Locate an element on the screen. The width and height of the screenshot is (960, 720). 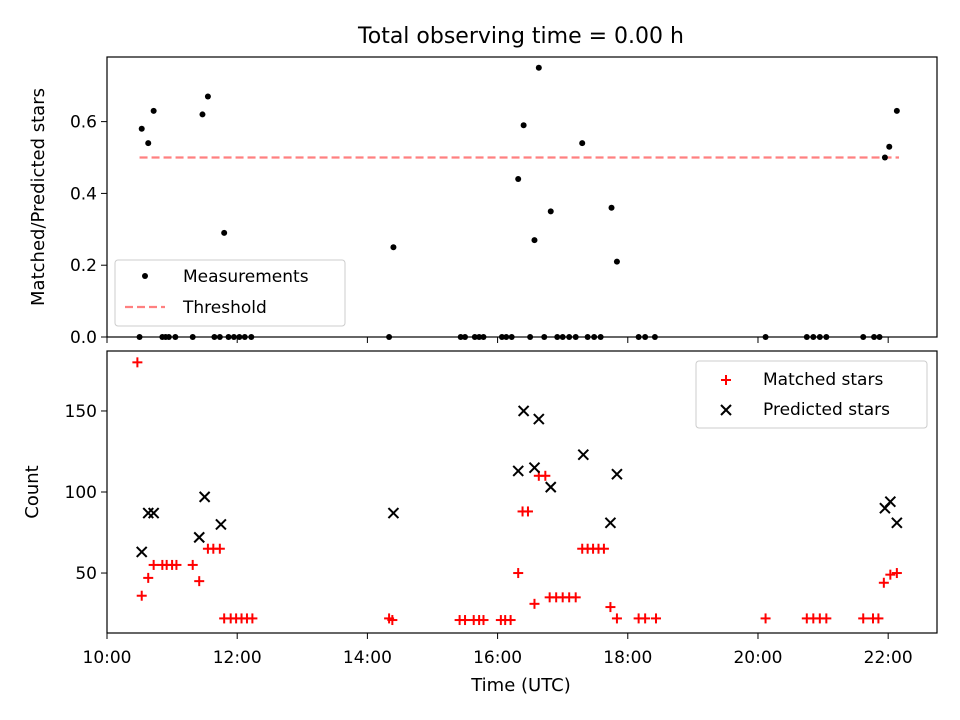
legend-measurements-label: Measurements is located at coordinates (246, 277).